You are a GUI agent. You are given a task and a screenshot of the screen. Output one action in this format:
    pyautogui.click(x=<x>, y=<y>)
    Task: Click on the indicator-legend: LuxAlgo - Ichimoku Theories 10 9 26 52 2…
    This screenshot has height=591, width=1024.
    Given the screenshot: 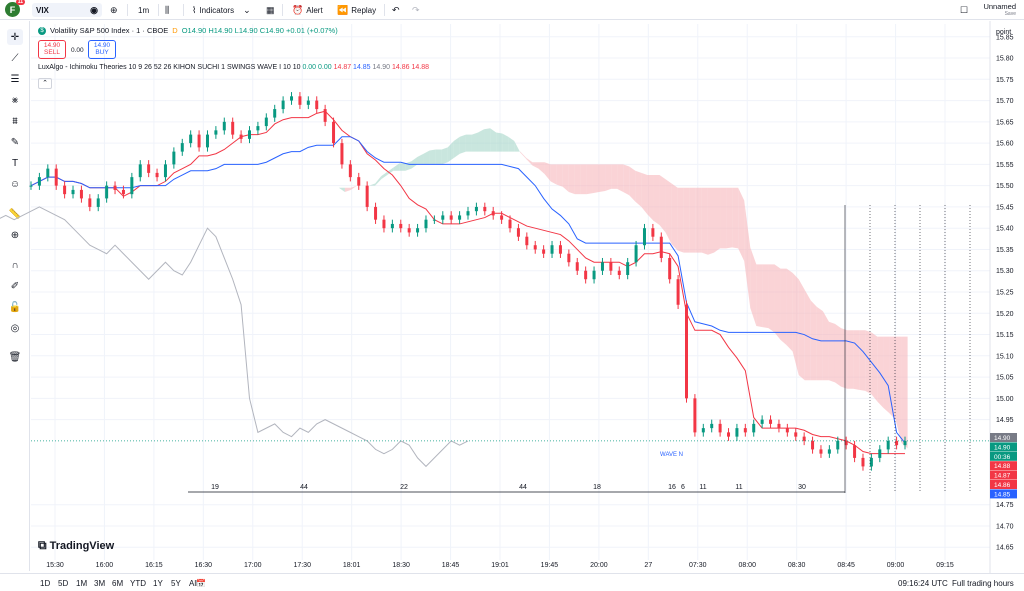 What is the action you would take?
    pyautogui.click(x=233, y=67)
    